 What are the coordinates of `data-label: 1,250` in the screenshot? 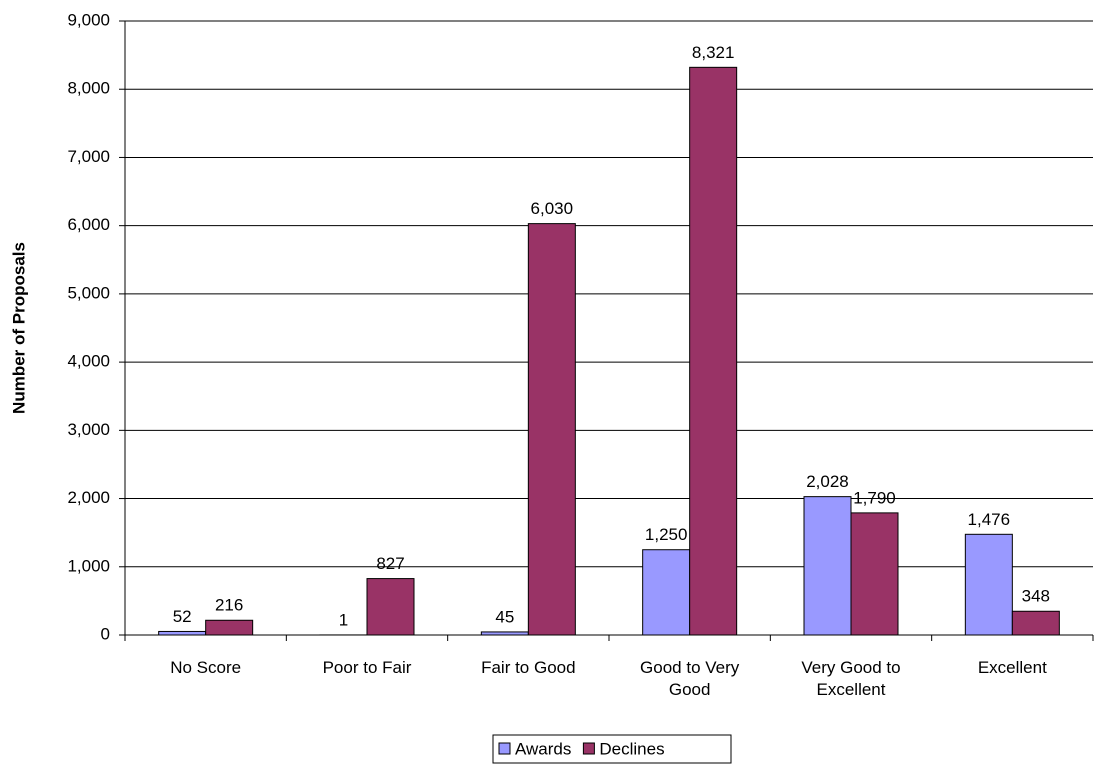 It's located at (666, 534).